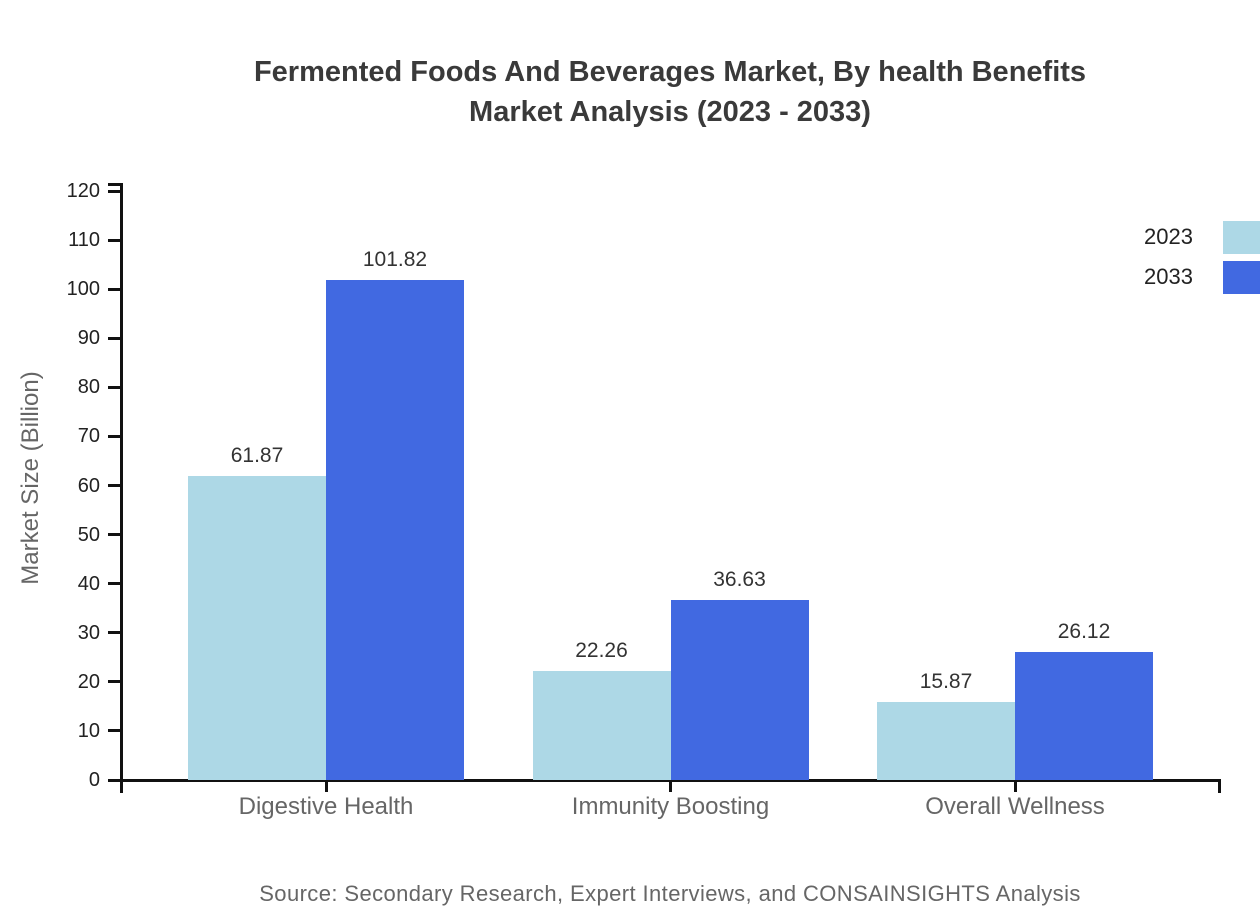  I want to click on bar-2033-overall-wellness, so click(1084, 715).